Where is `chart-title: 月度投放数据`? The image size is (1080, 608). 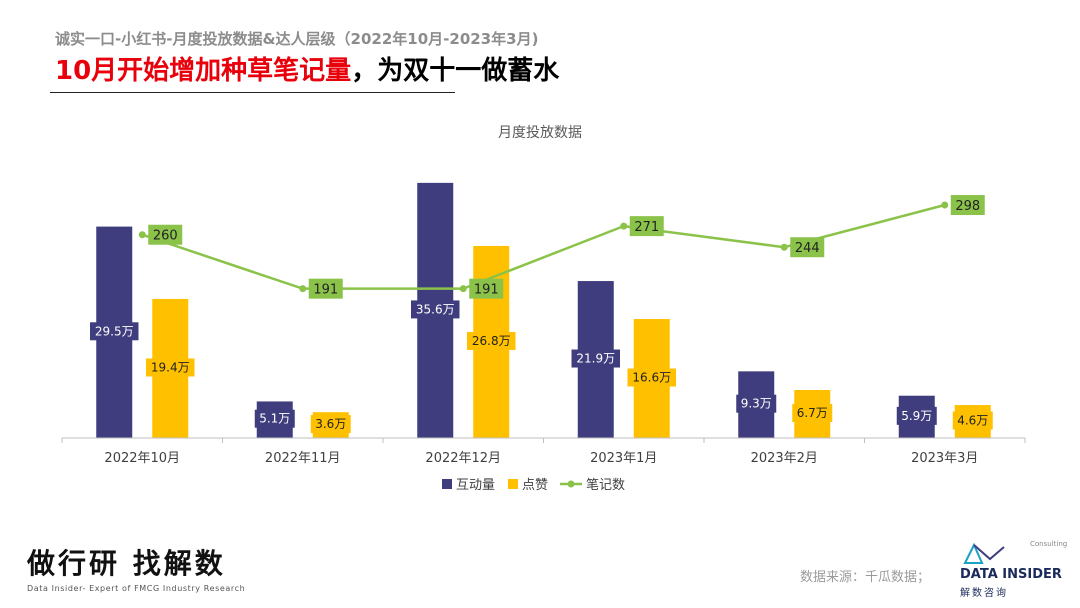 chart-title: 月度投放数据 is located at coordinates (540, 133).